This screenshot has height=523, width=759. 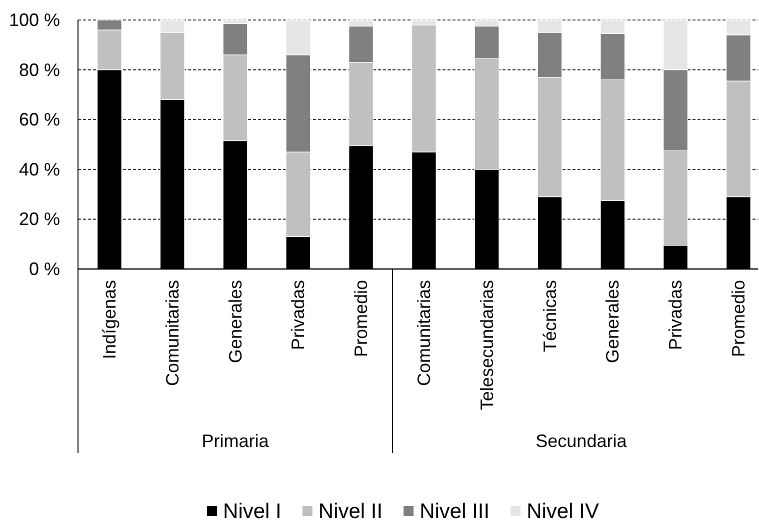 I want to click on x-tick-label: Indígenas, so click(x=109, y=320).